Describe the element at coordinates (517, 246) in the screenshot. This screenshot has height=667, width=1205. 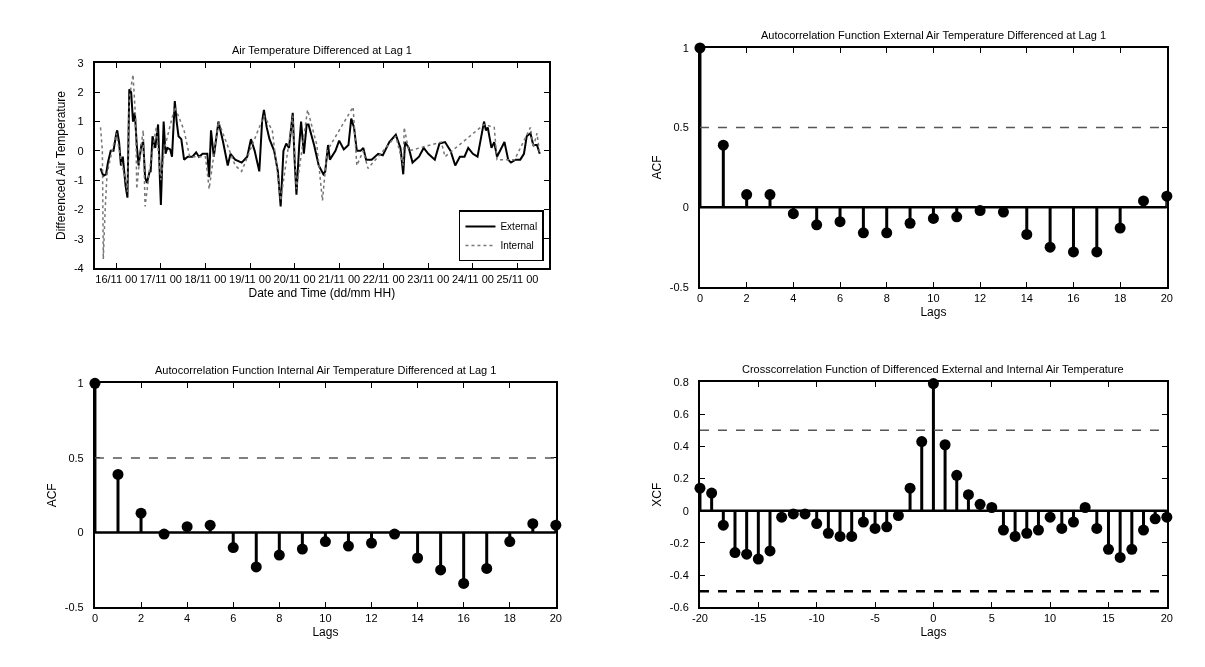
I see `legend-label: Internal` at that location.